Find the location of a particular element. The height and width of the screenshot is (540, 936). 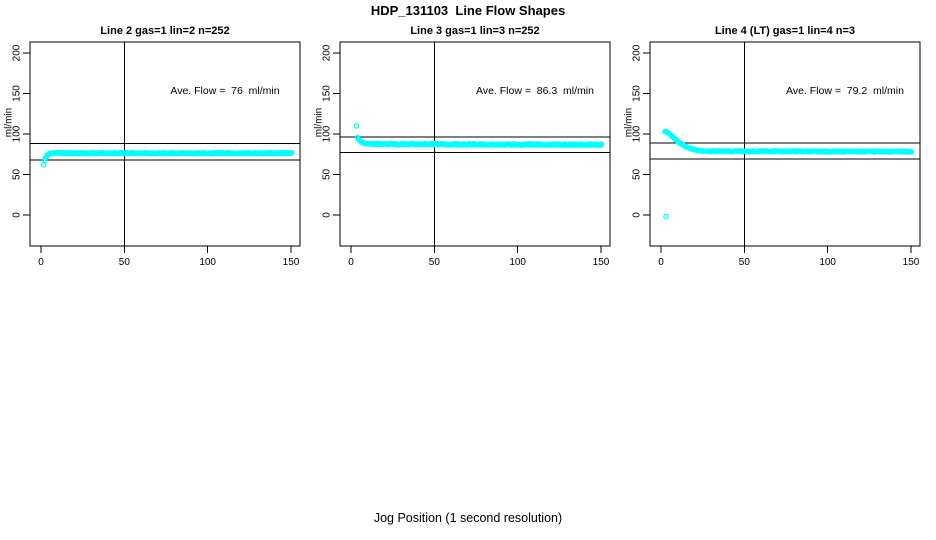

panel-2-plot: 0 50 100 150 200 0 50 100 150 is located at coordinates (466, 154).